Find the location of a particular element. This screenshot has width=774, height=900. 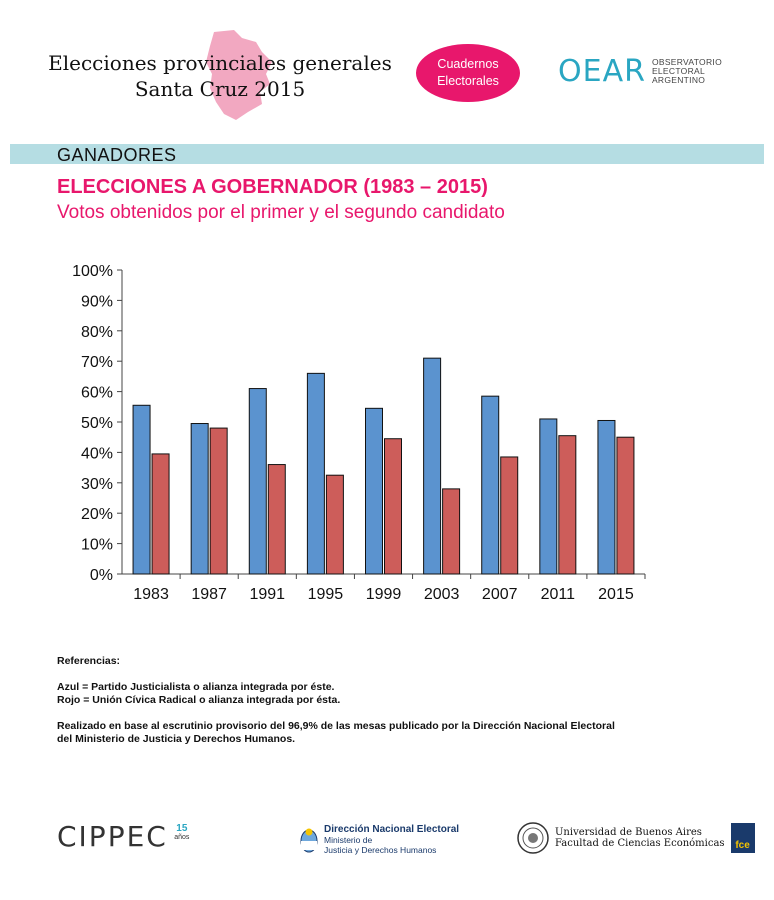

bar-azul-1983 is located at coordinates (141, 489).